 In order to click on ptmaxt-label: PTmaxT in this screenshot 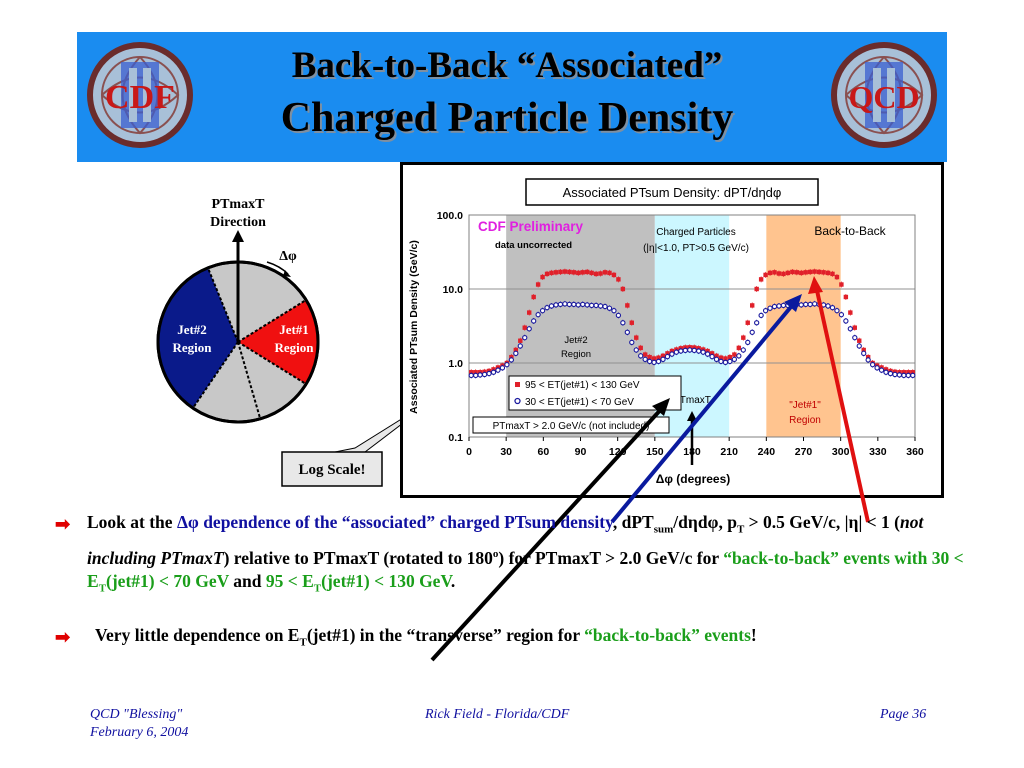, I will do `click(239, 204)`.